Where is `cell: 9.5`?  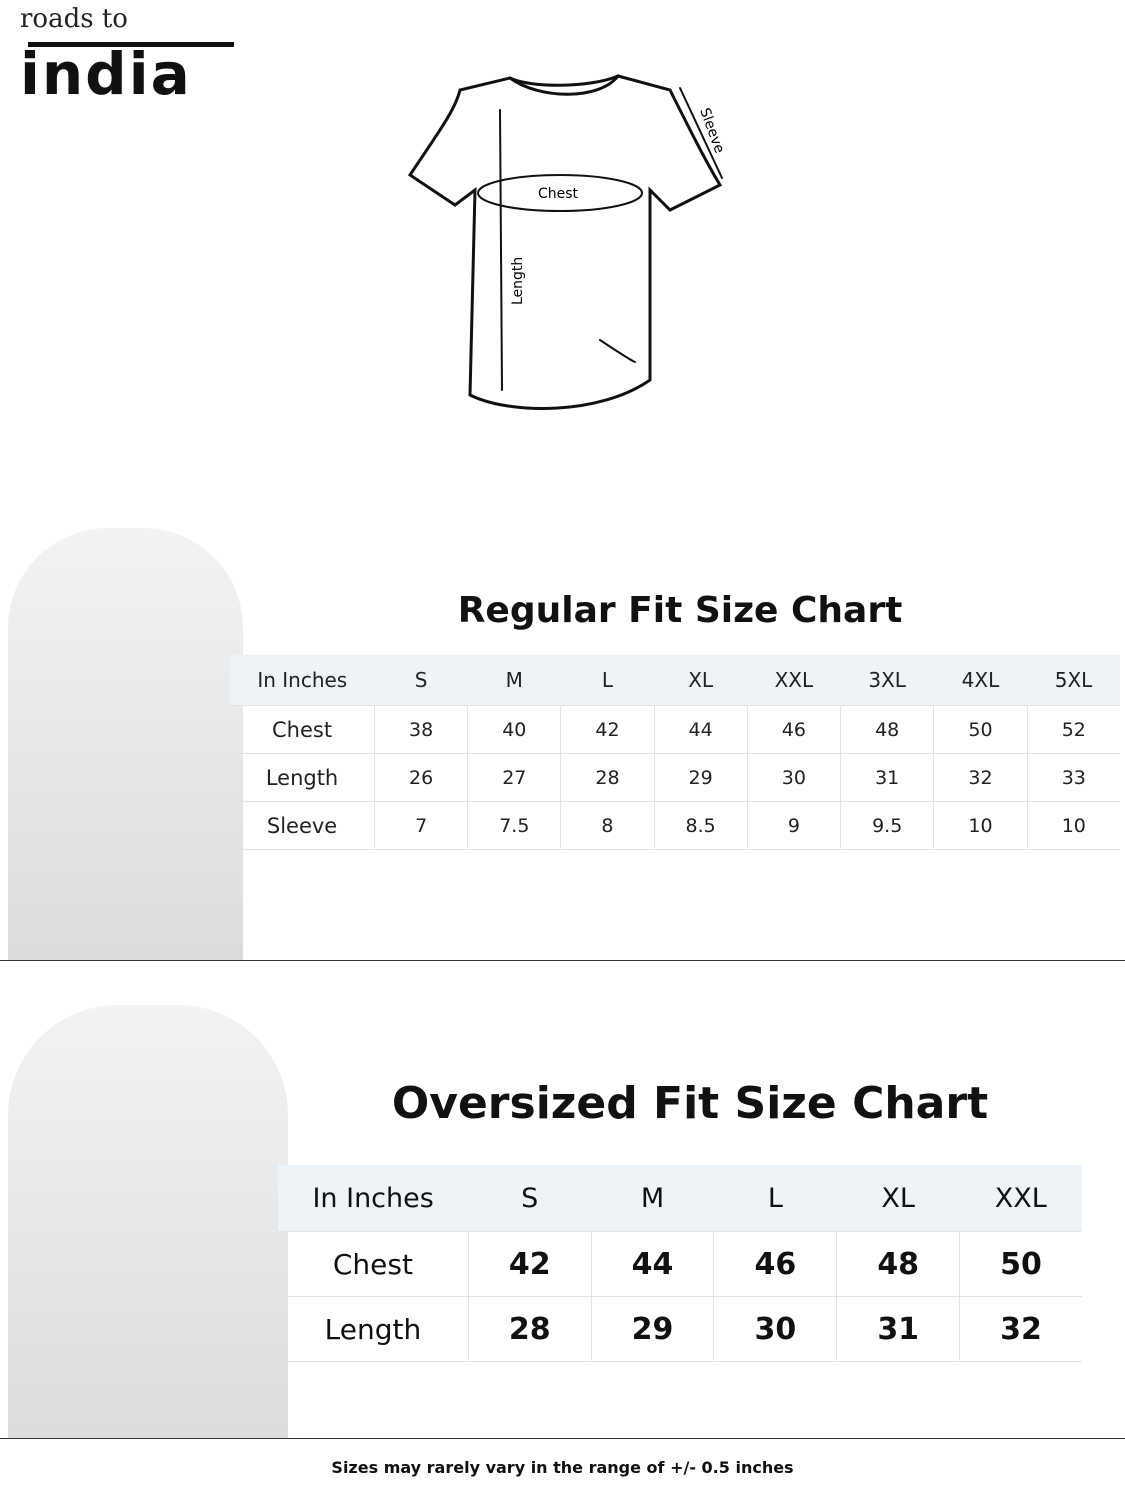
cell: 9.5 is located at coordinates (887, 825).